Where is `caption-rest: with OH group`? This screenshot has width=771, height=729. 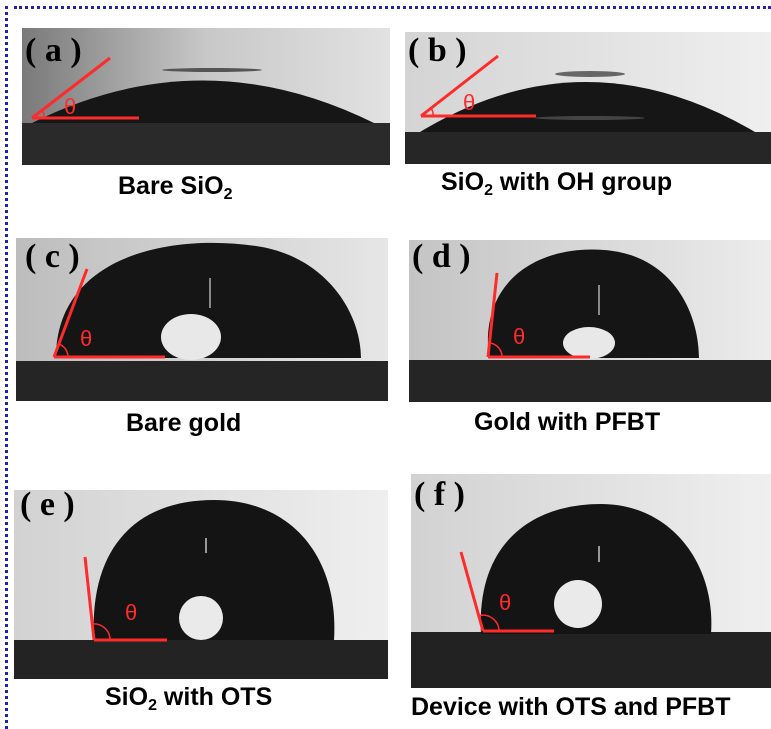
caption-rest: with OH group is located at coordinates (582, 182).